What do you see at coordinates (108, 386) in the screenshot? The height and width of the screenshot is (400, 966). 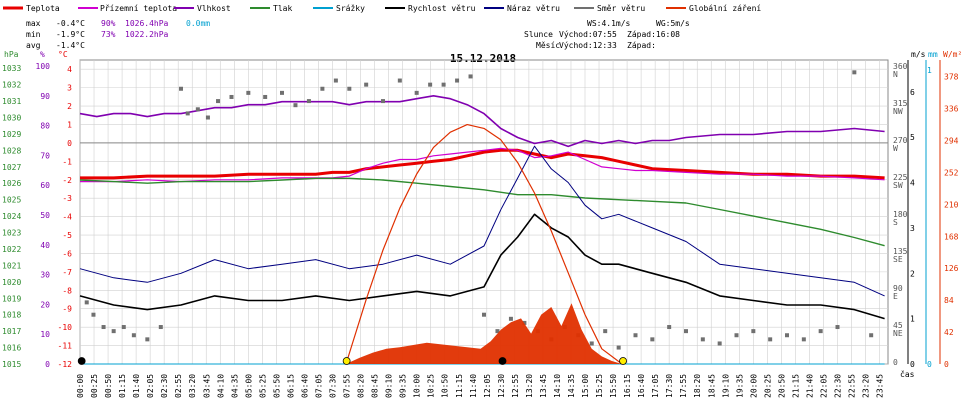 I see `x-tick-label: 00:50` at bounding box center [108, 386].